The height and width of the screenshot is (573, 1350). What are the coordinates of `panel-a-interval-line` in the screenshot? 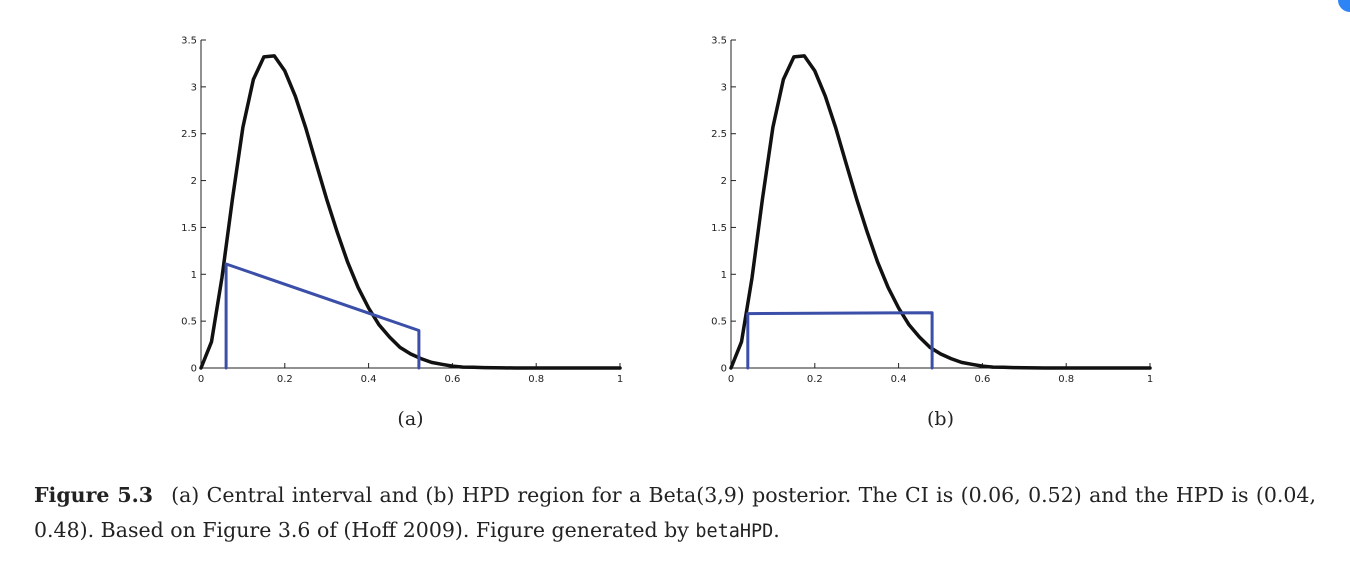 It's located at (322, 316).